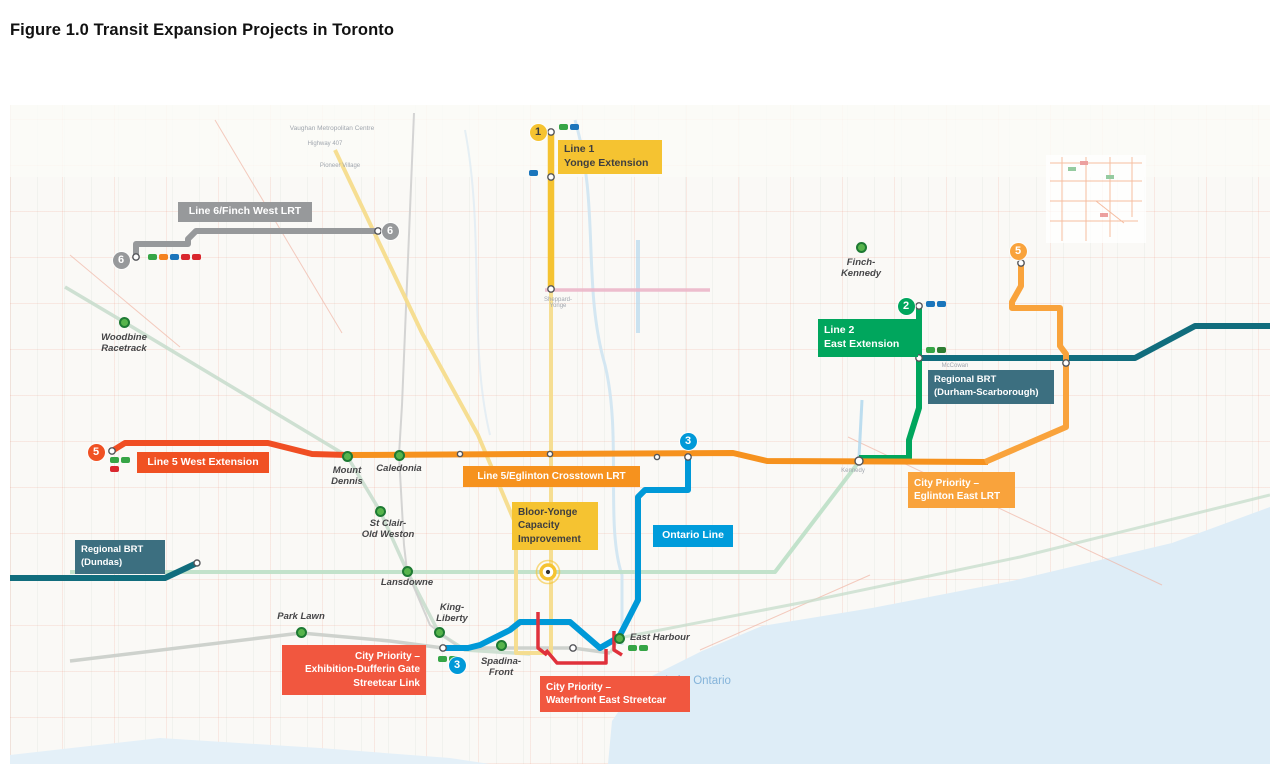  I want to click on station-dot-spadina-front, so click(501, 645).